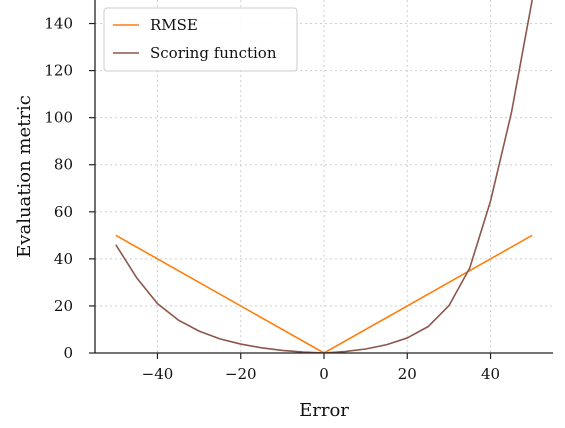 The height and width of the screenshot is (428, 565). I want to click on legend-box, so click(200, 39).